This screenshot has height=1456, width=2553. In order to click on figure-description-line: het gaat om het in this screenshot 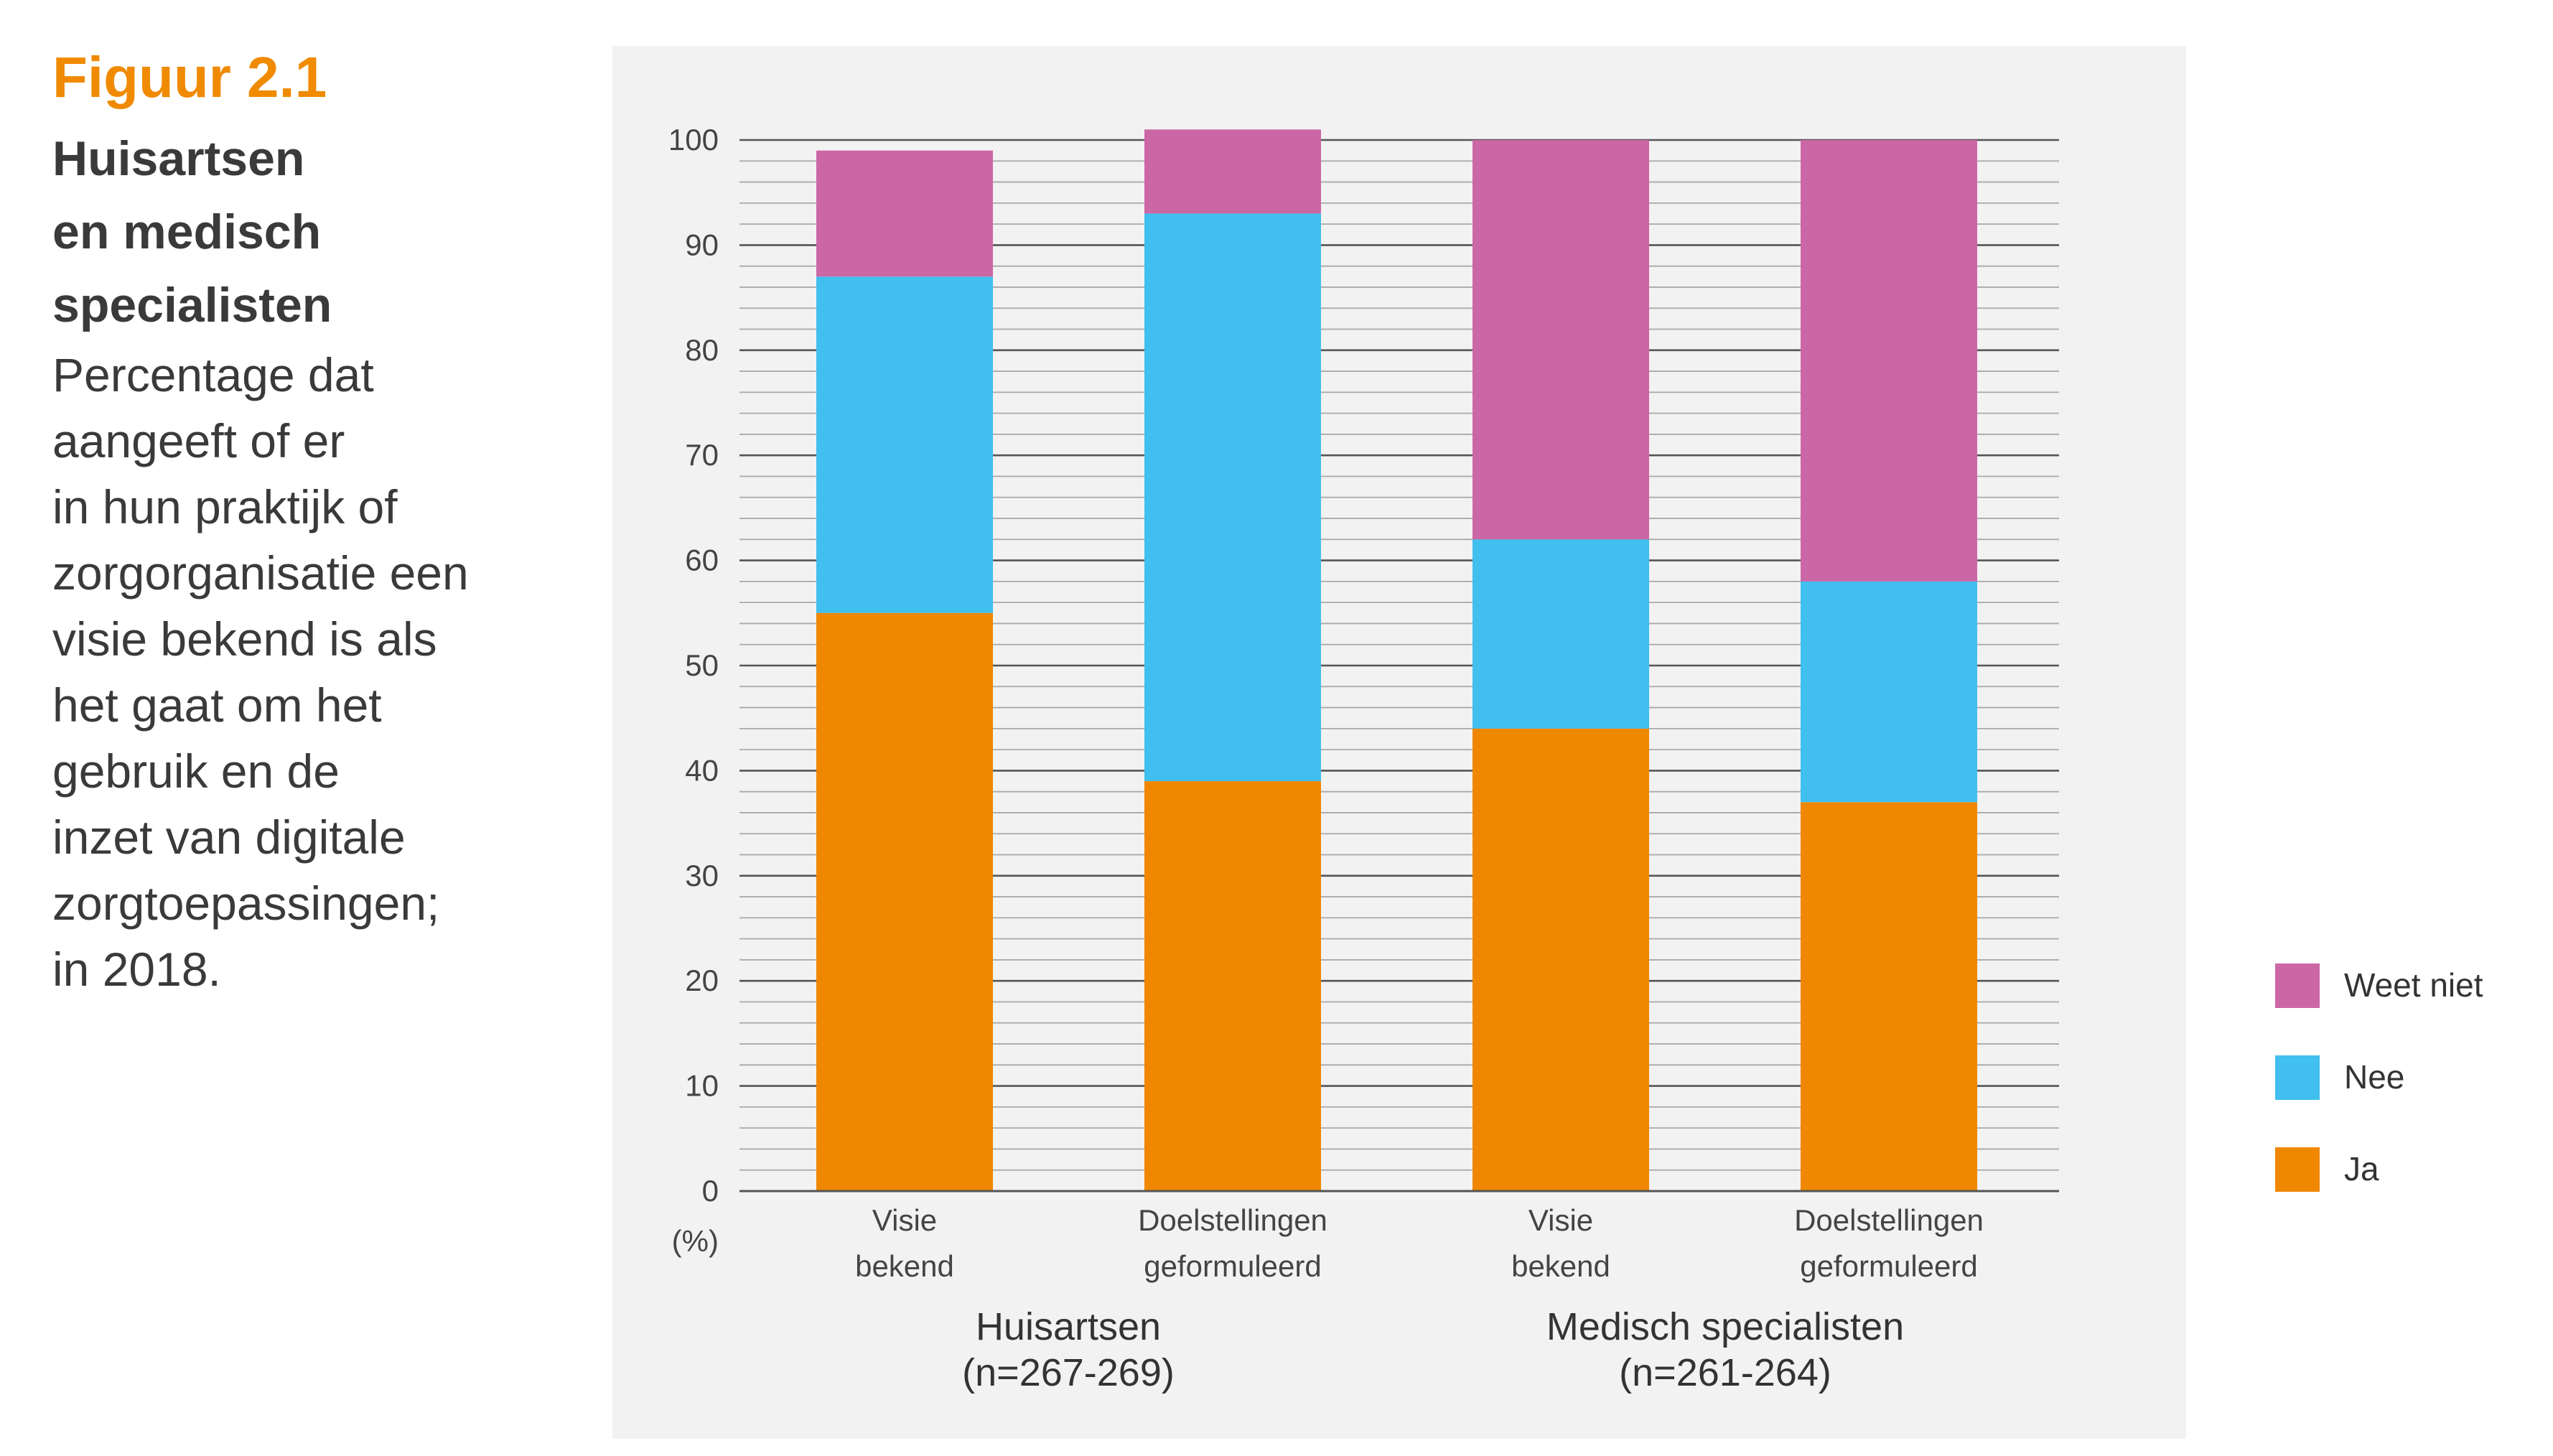, I will do `click(217, 705)`.